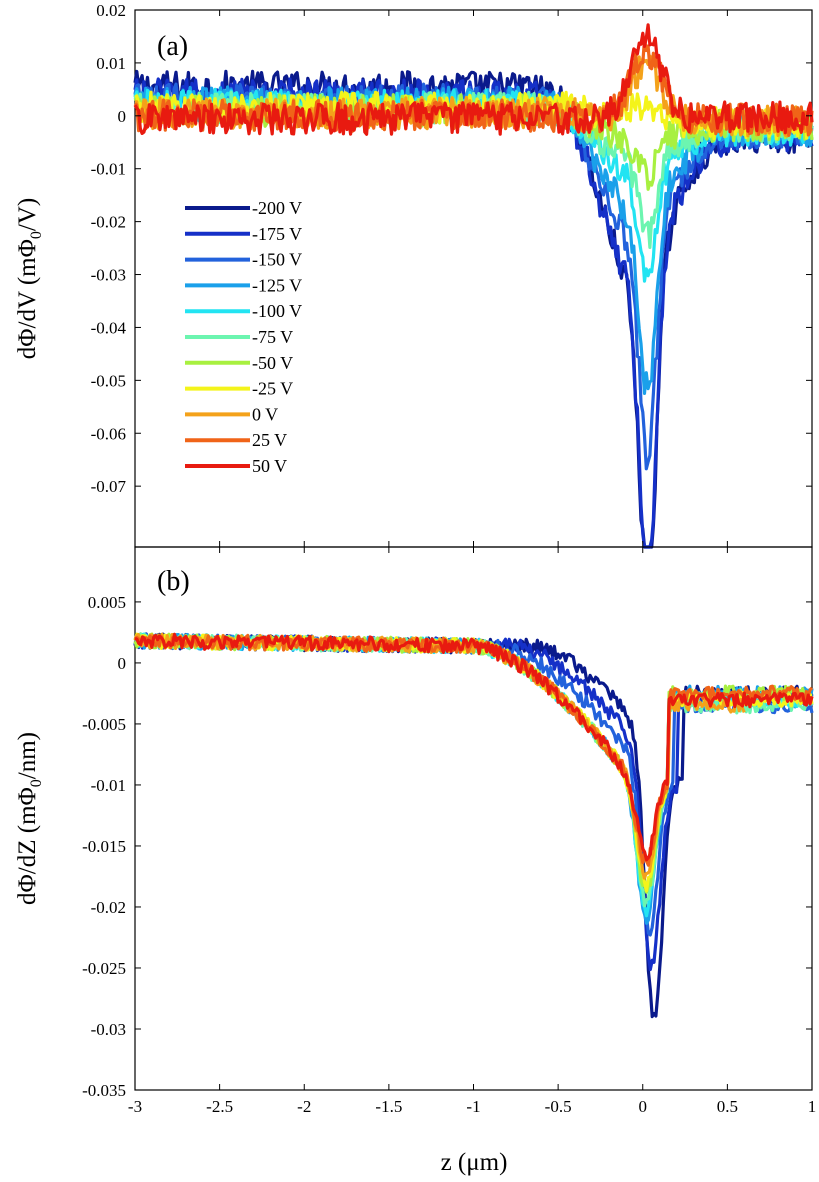 The width and height of the screenshot is (819, 1182). I want to click on legend-label: -25 V, so click(272, 389).